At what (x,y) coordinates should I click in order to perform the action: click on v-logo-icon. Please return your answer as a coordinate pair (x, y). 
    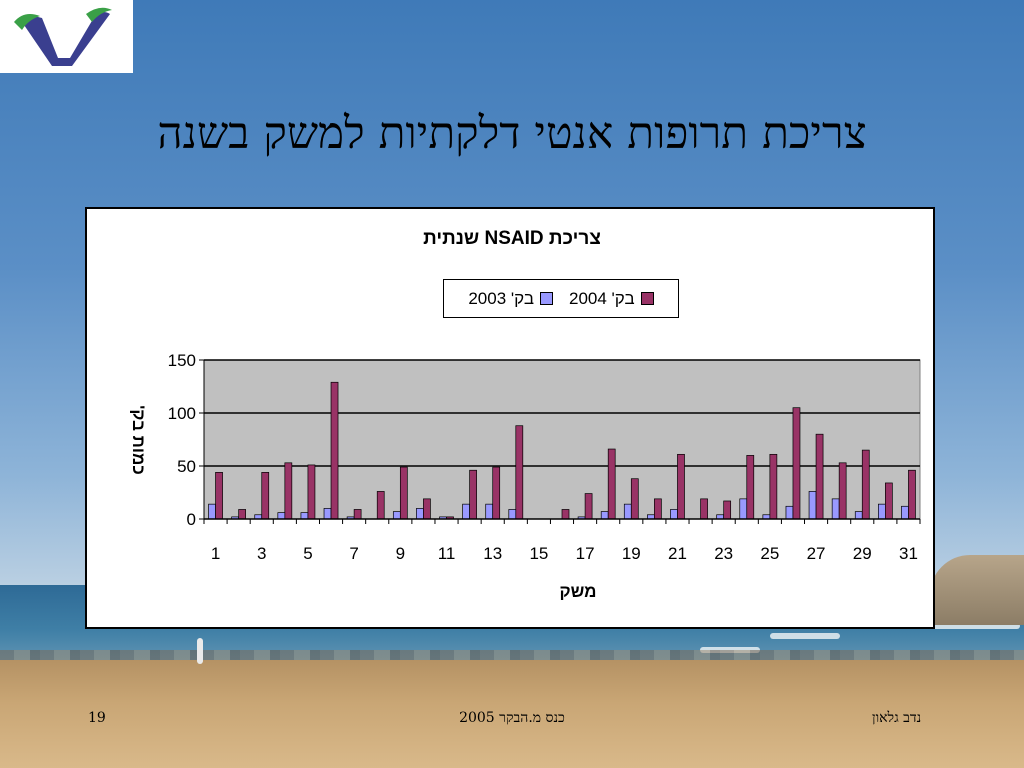
    Looking at the image, I should click on (63, 36).